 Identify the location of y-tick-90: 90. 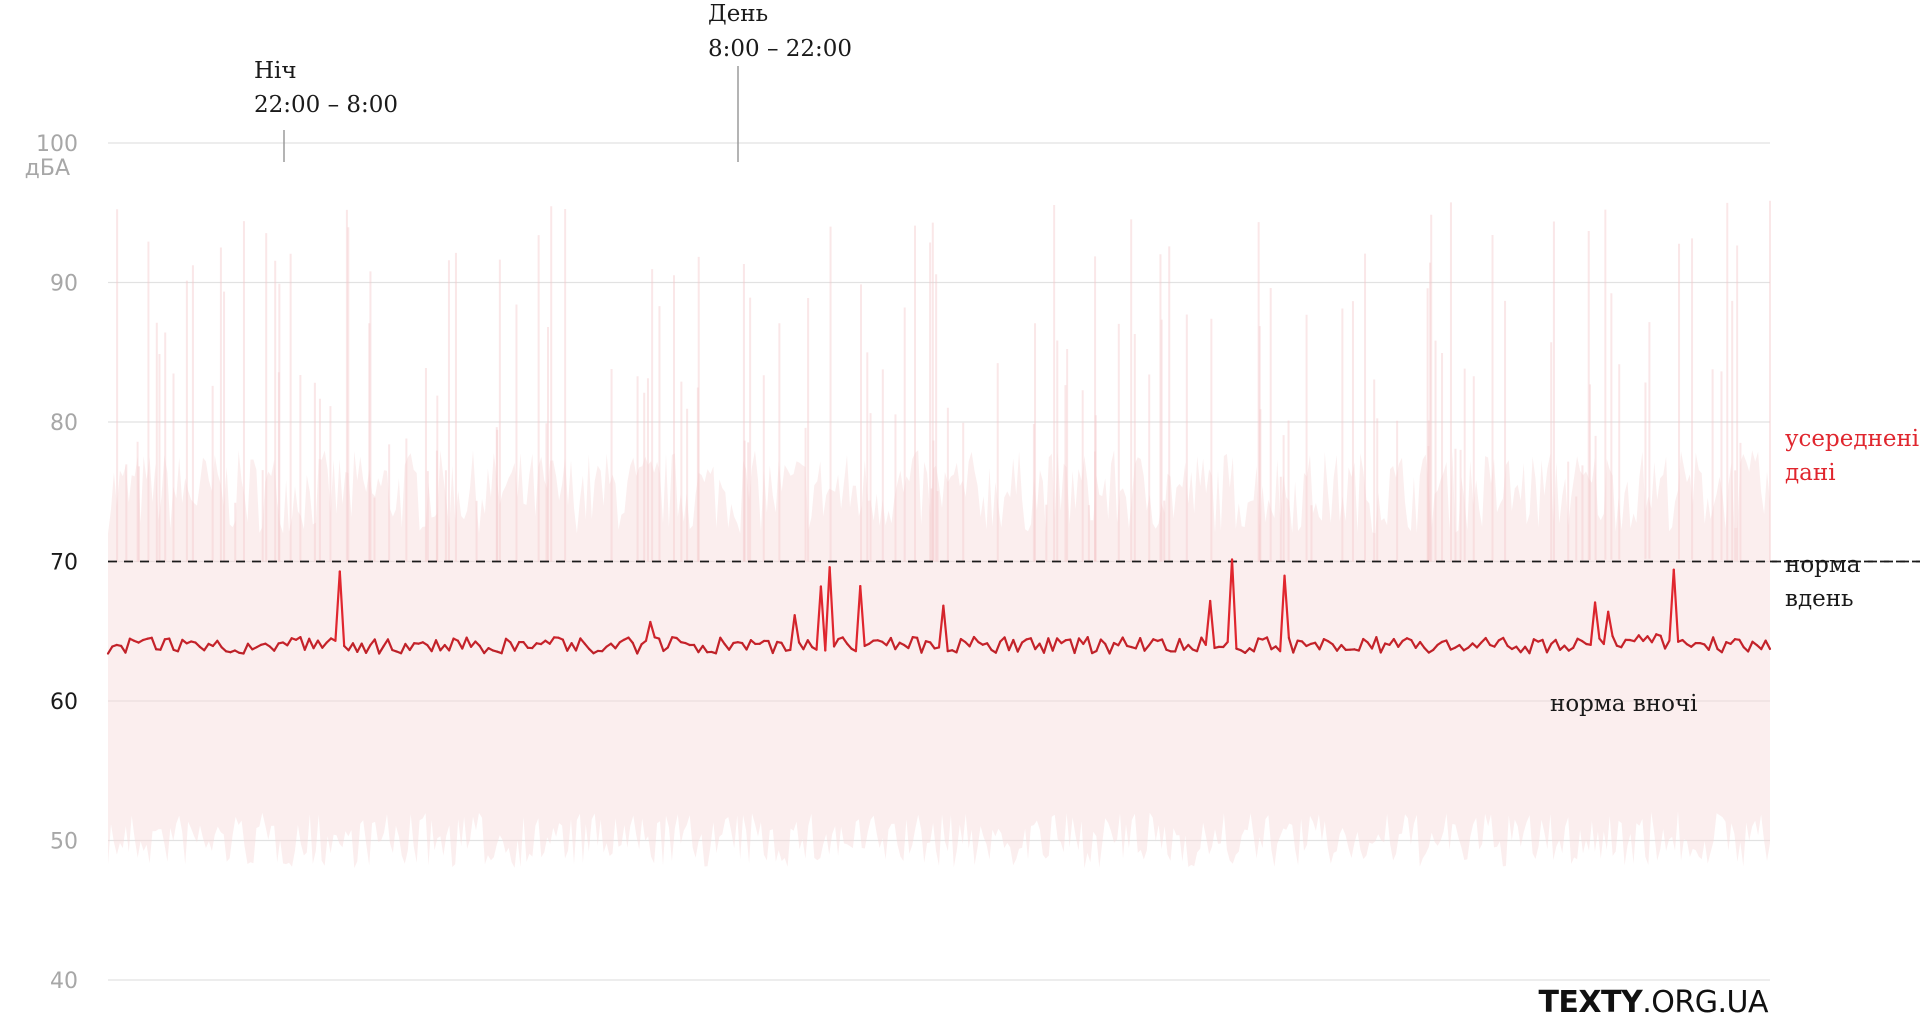
(64, 284).